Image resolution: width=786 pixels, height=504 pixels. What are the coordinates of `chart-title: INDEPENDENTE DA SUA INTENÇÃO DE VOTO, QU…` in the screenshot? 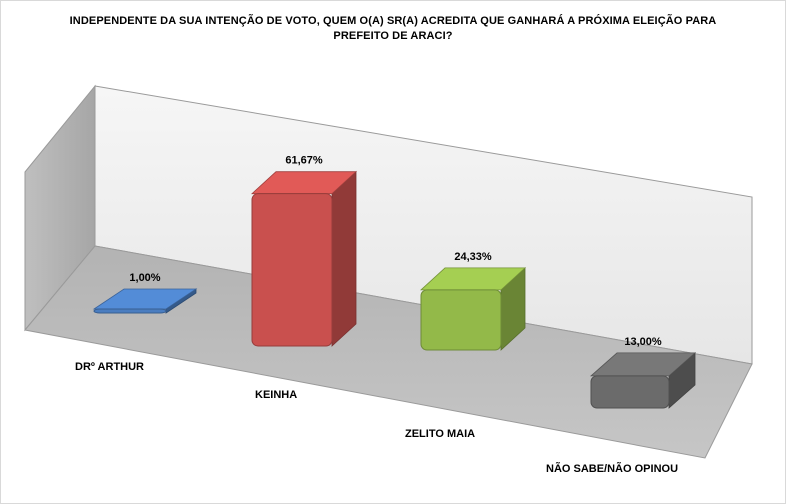 It's located at (393, 28).